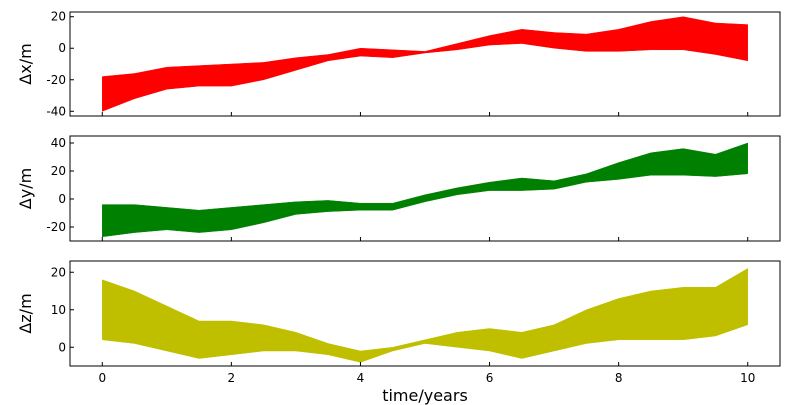 The image size is (785, 405). What do you see at coordinates (25, 63) in the screenshot?
I see `y-axis-label: Δx/m` at bounding box center [25, 63].